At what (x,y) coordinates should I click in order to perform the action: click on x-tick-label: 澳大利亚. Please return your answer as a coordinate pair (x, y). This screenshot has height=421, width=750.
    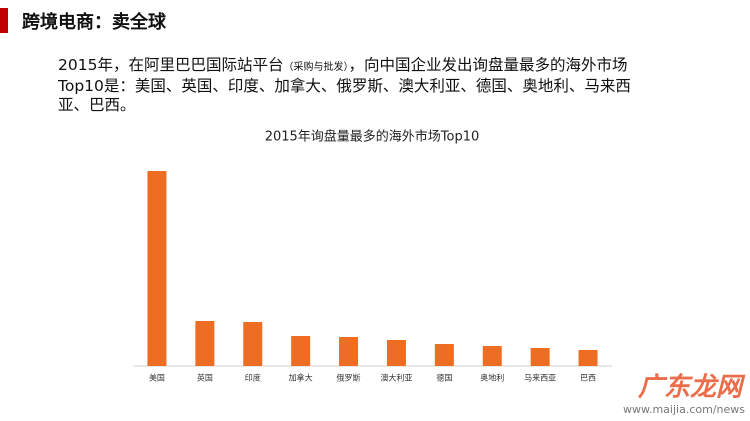
    Looking at the image, I should click on (396, 378).